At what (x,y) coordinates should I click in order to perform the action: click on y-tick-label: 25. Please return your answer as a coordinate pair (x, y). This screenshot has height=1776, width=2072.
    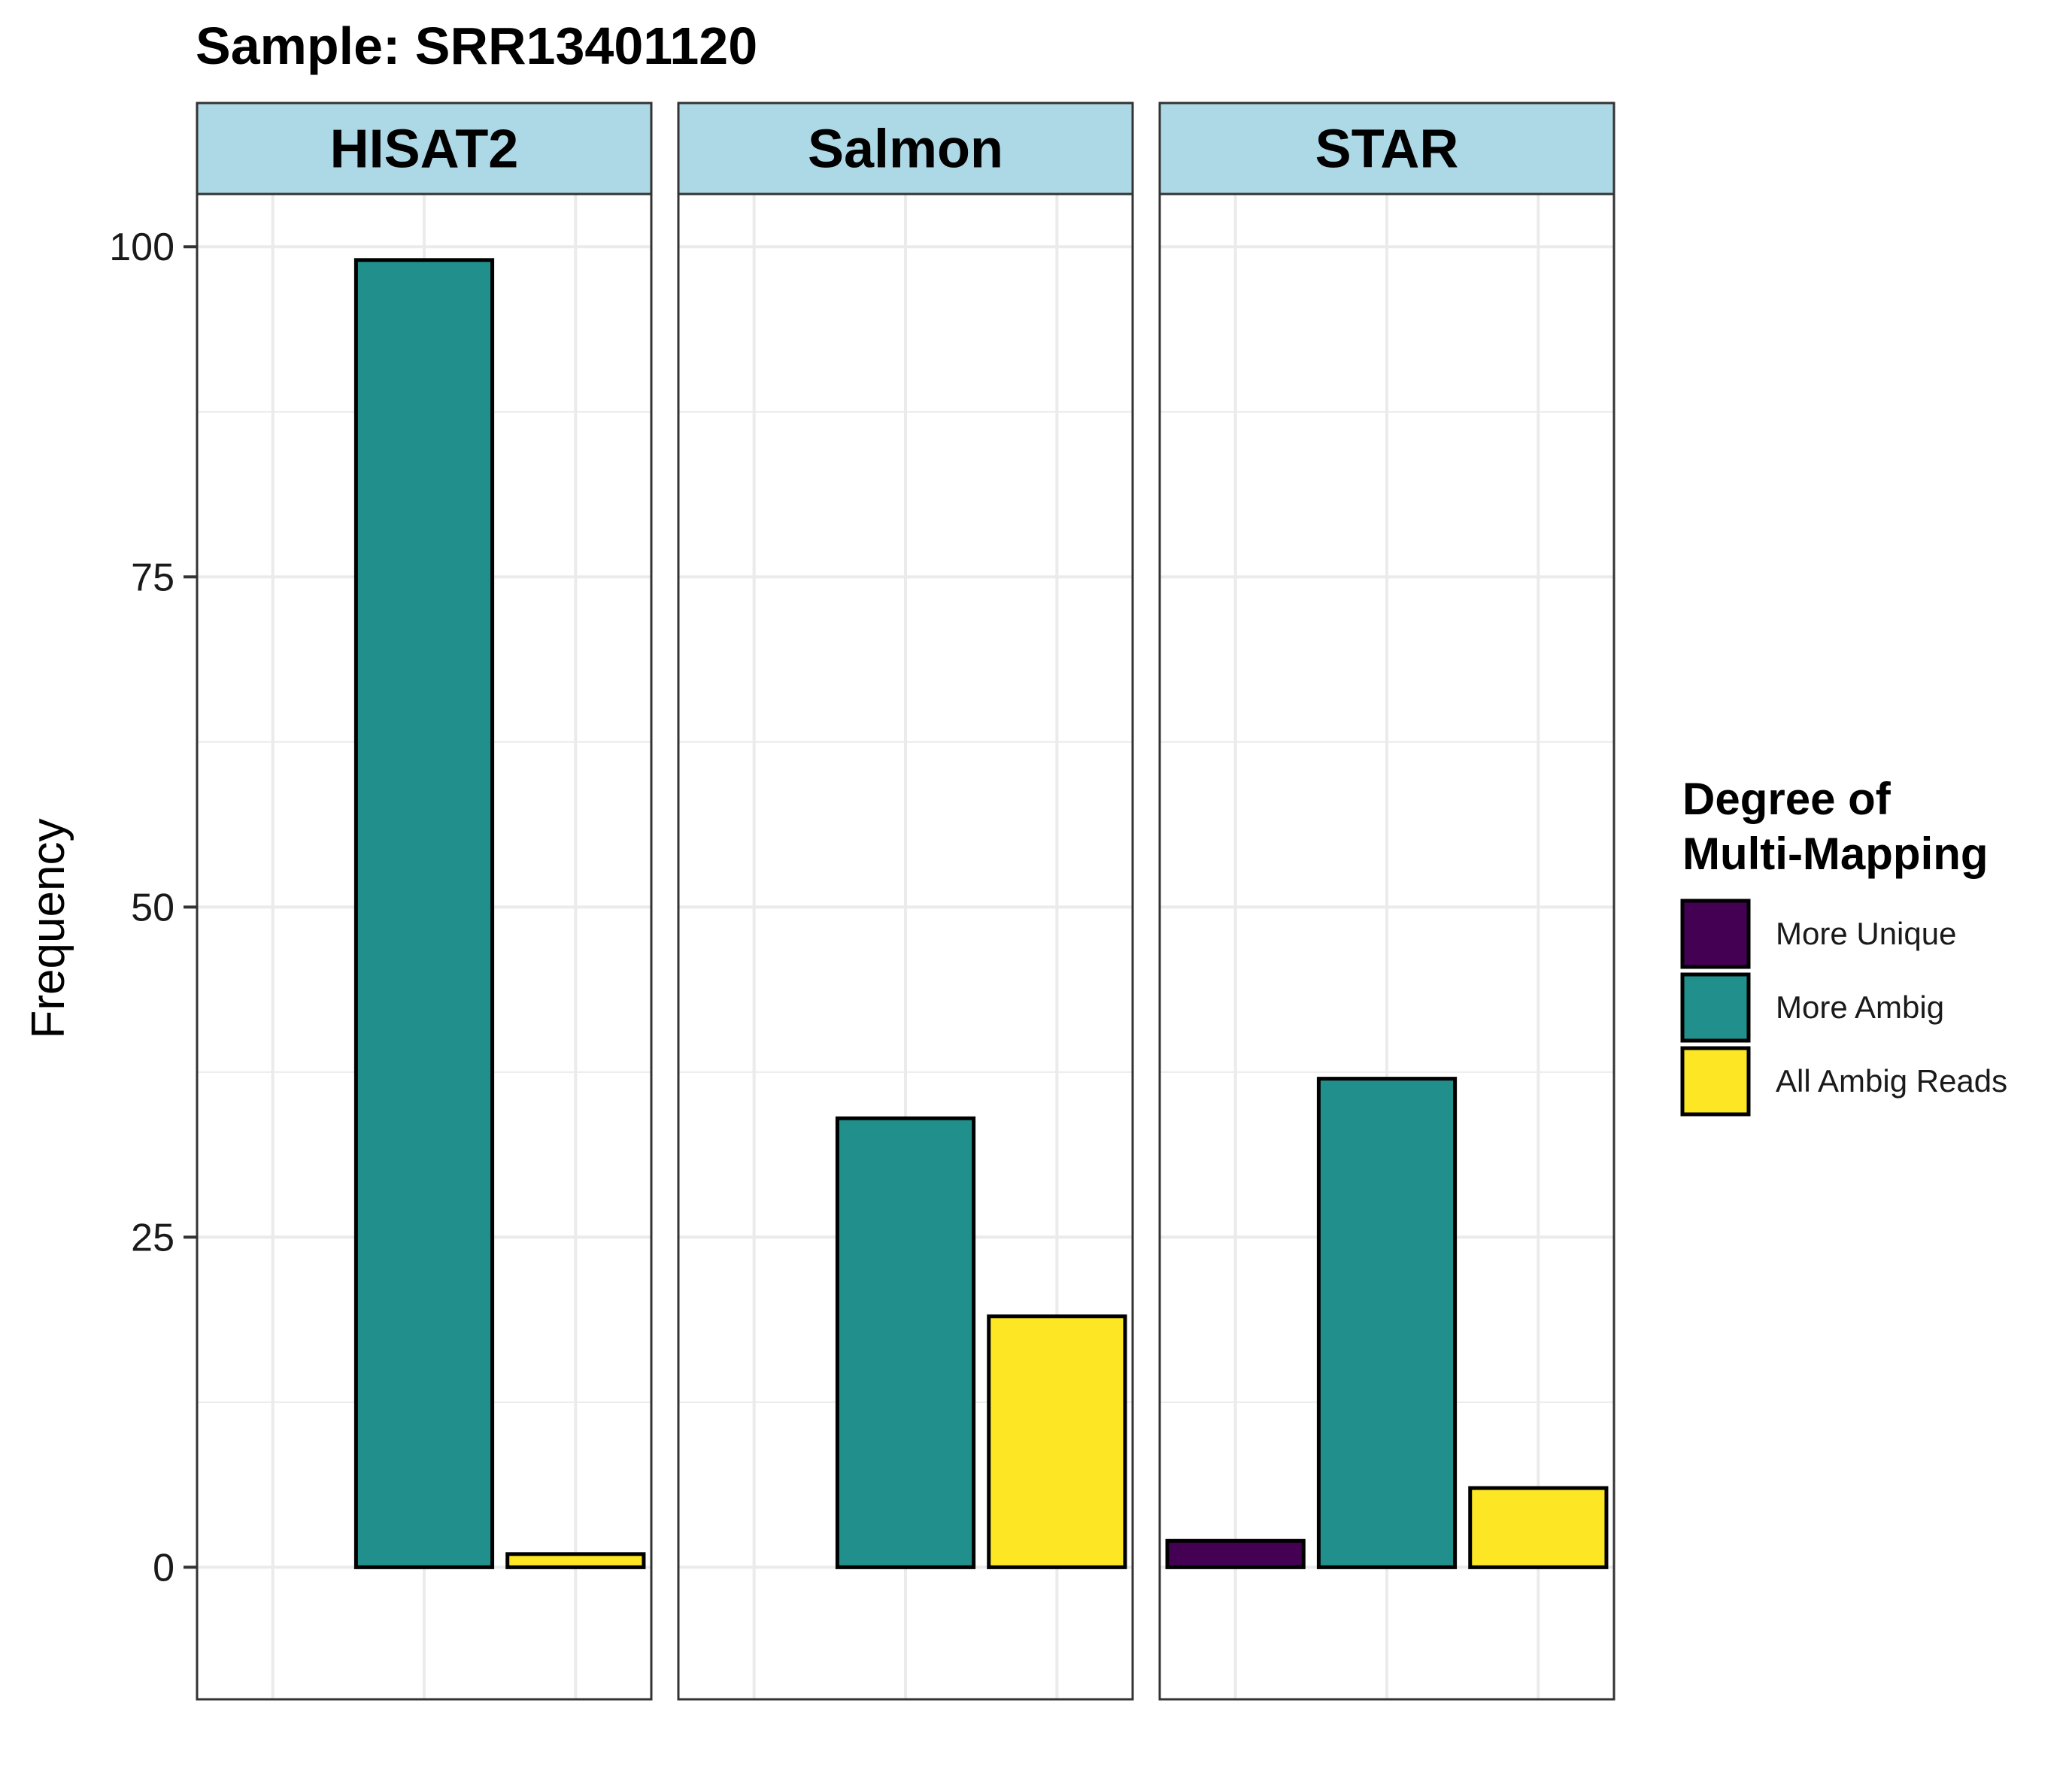
    Looking at the image, I should click on (152, 1238).